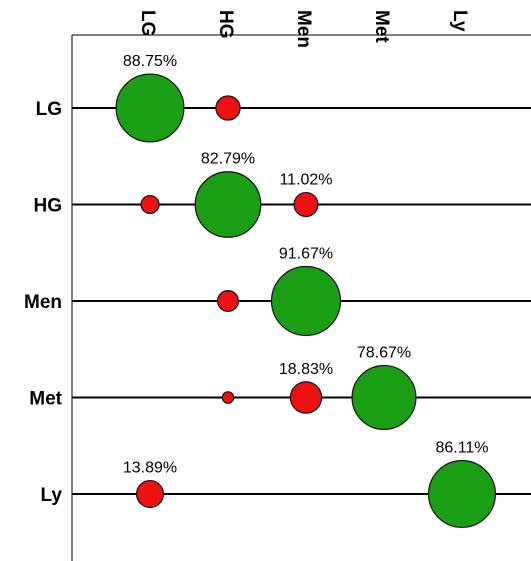  What do you see at coordinates (384, 397) in the screenshot?
I see `bubble-met-met` at bounding box center [384, 397].